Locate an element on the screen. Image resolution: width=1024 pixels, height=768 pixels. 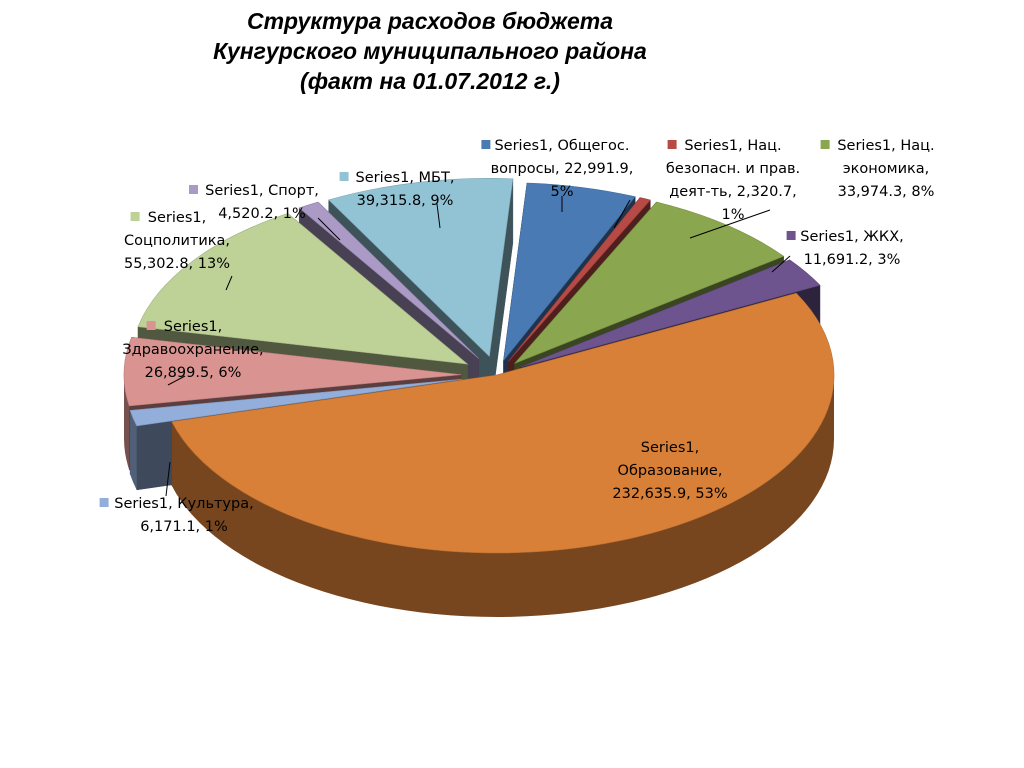
chart-title-line-3: (факт на 01.07.2012 г.) is located at coordinates (430, 81).